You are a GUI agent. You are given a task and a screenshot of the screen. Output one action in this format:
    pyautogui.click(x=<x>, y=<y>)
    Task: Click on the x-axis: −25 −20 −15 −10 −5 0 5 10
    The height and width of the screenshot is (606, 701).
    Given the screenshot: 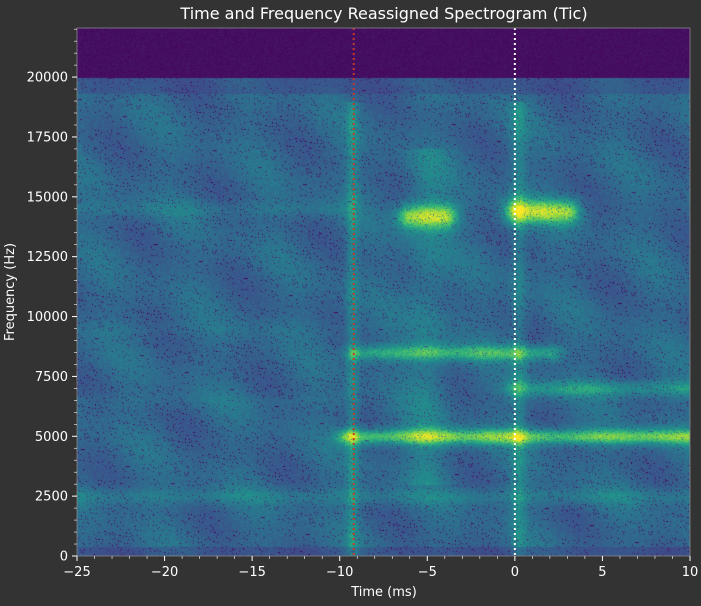 What is the action you would take?
    pyautogui.click(x=380, y=568)
    